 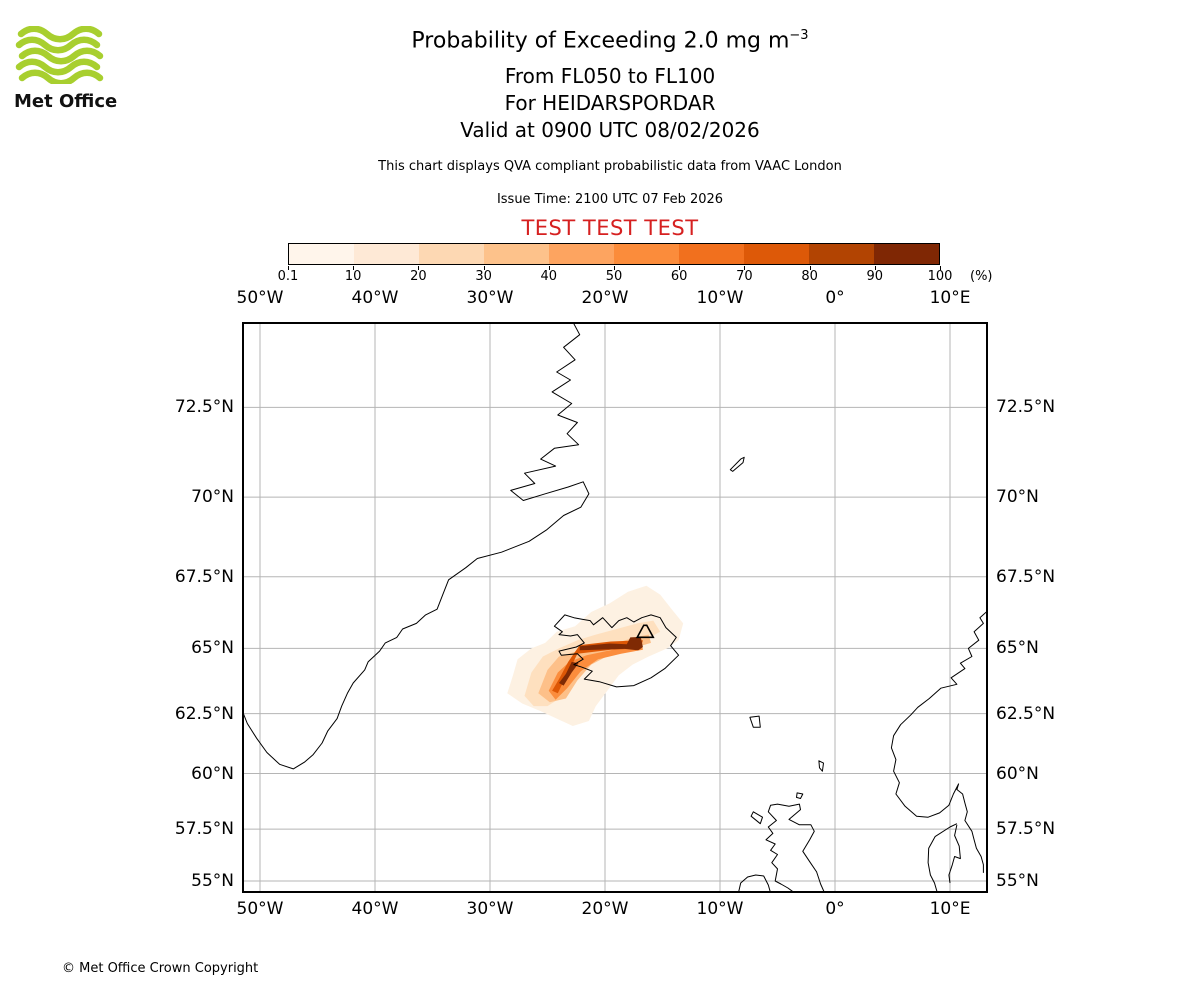 I want to click on lon-tick-label-bottom: 40°W, so click(x=375, y=909).